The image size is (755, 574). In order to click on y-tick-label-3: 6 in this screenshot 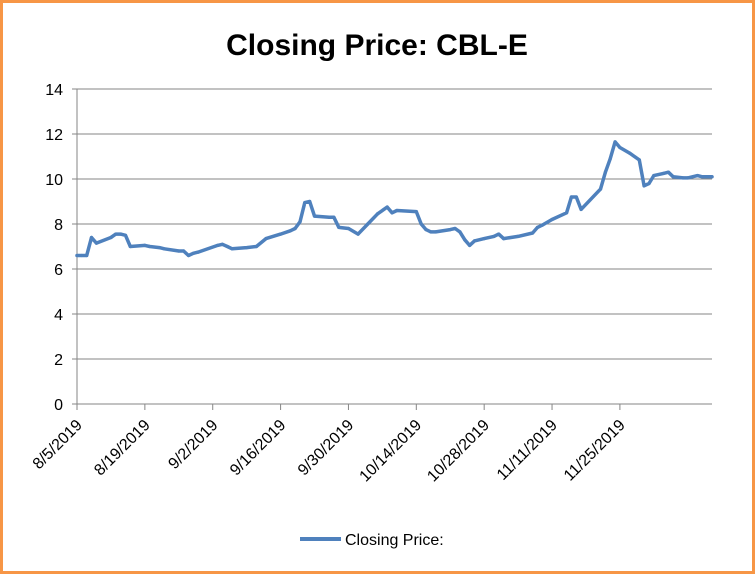, I will do `click(58, 270)`.